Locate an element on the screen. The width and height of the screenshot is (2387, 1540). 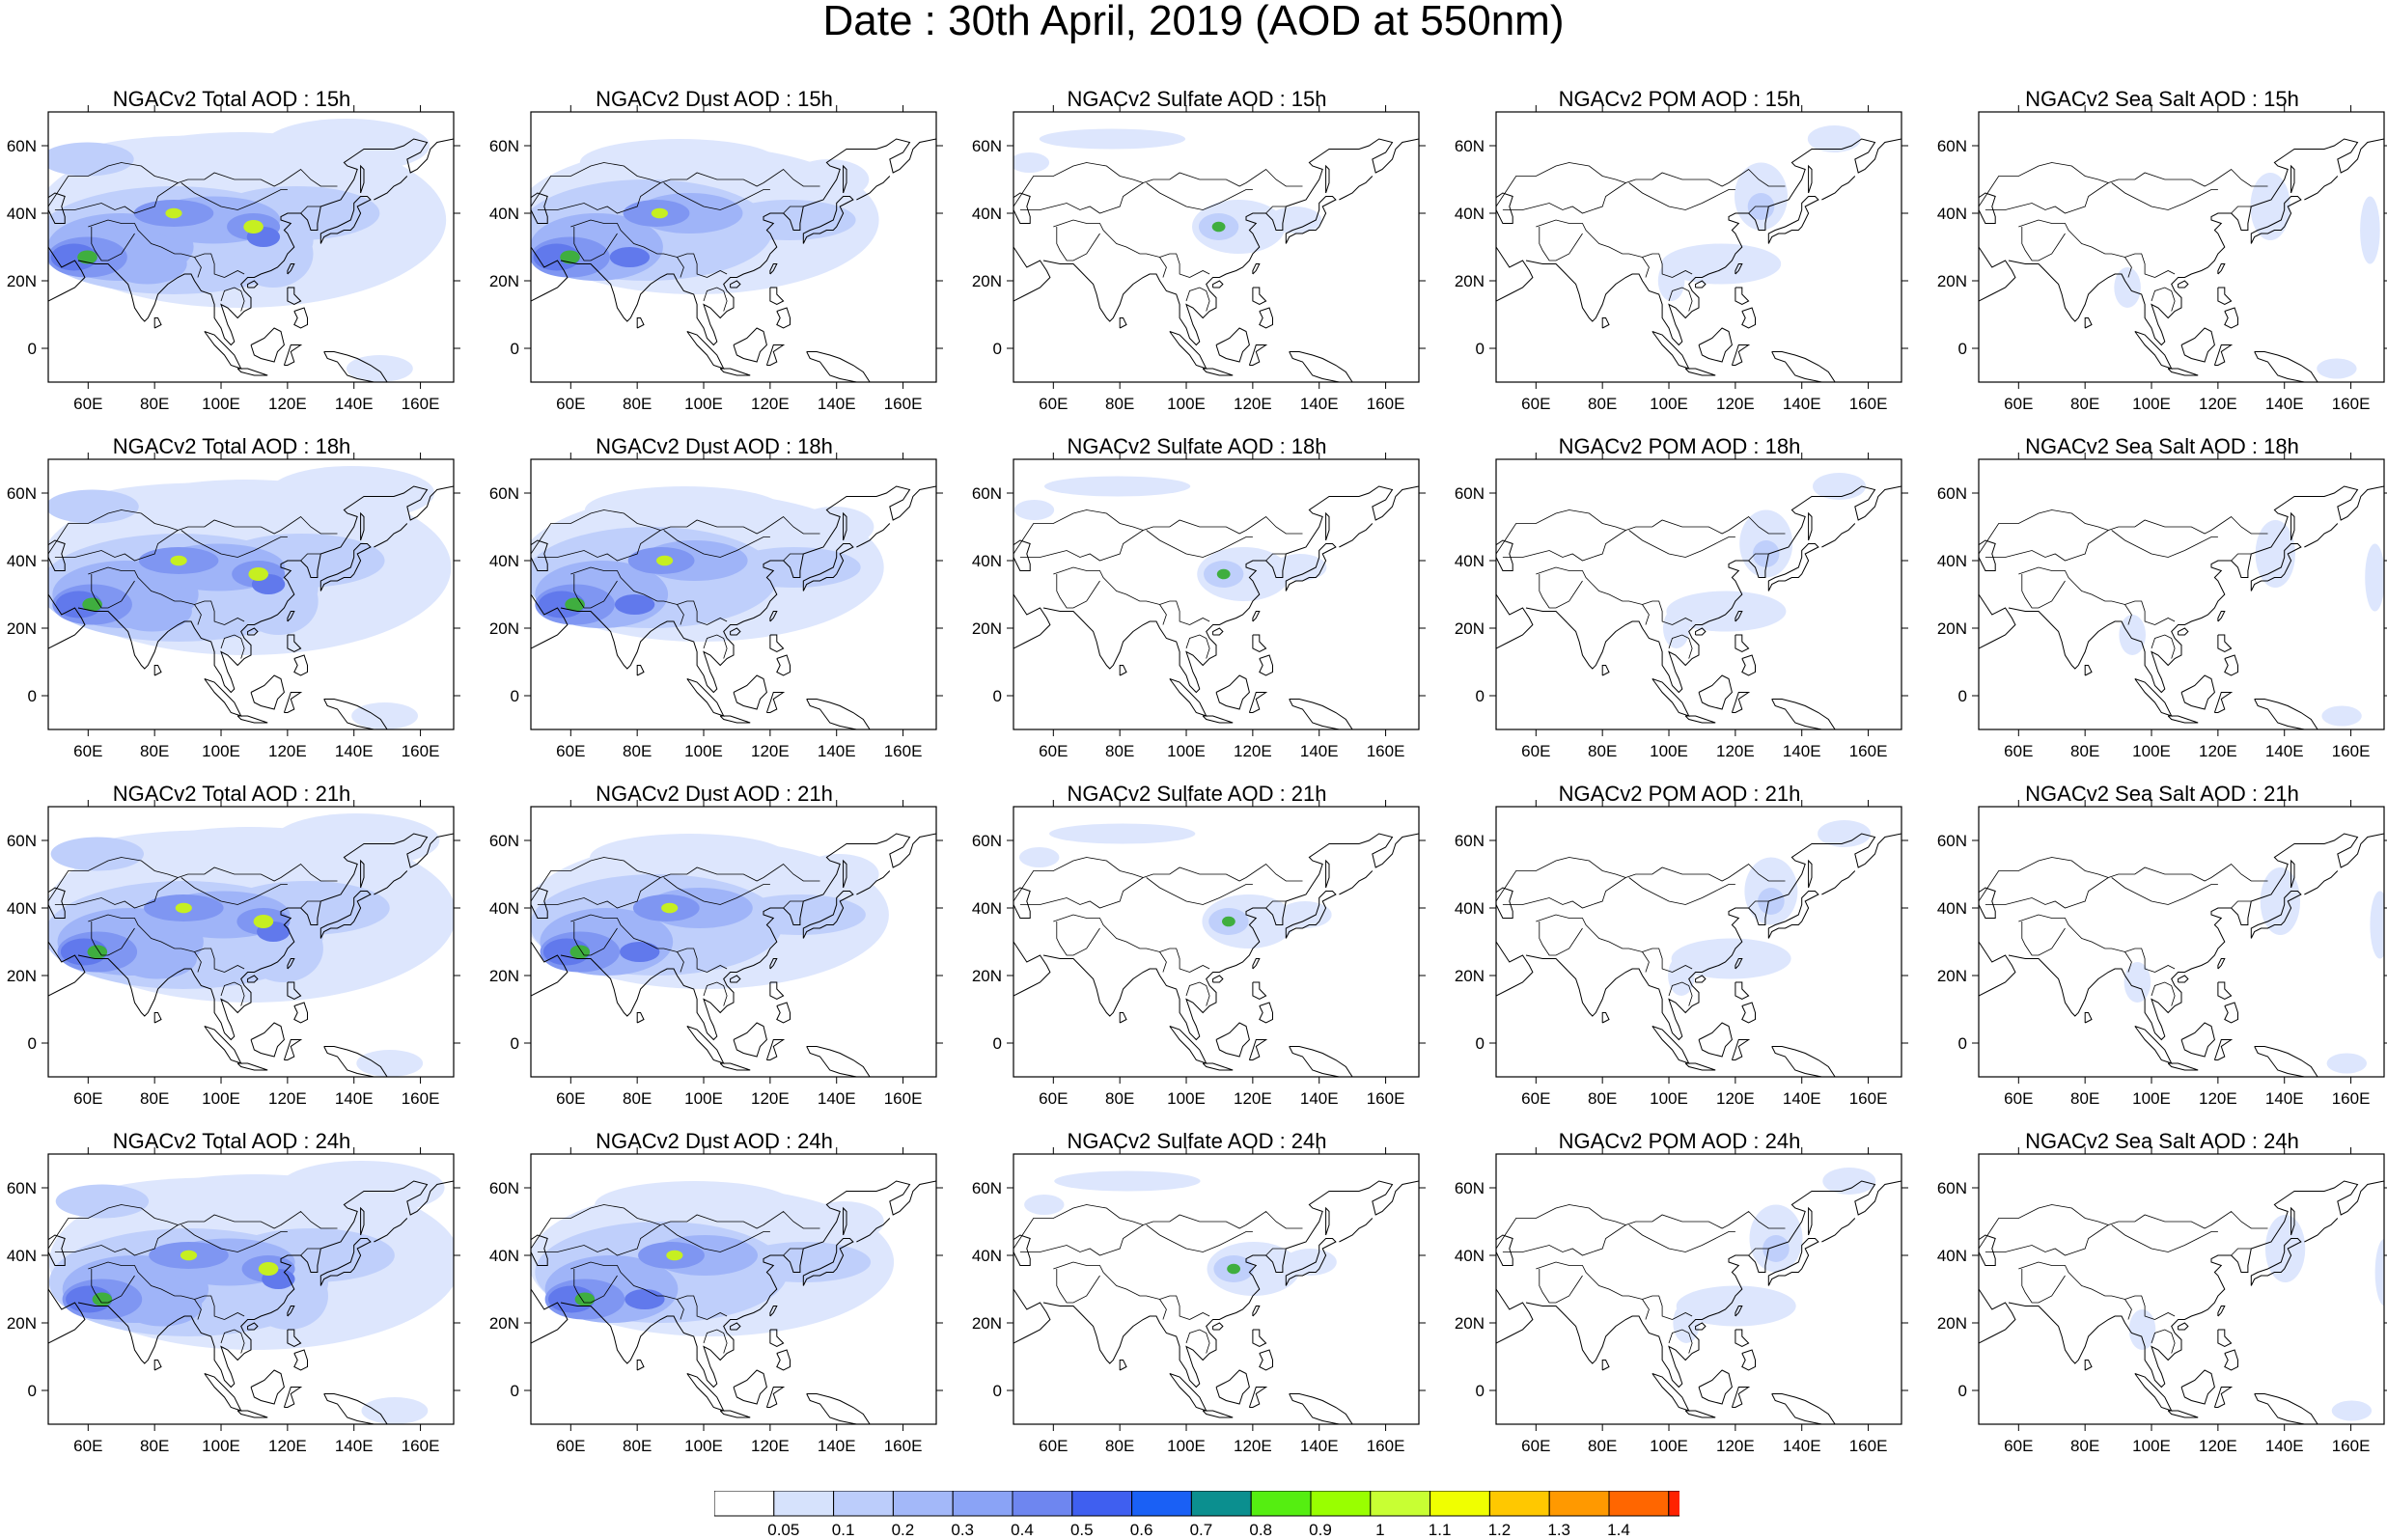
colorbar-label: 1.2 is located at coordinates (1500, 1529).